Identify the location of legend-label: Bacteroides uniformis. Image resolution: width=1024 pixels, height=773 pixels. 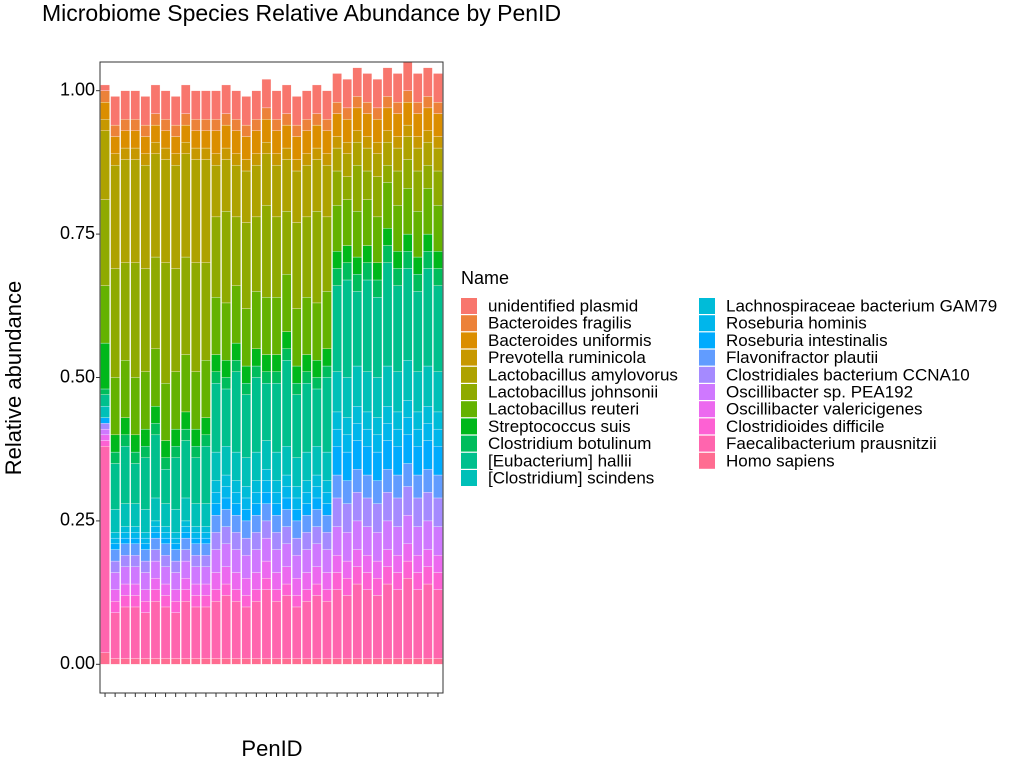
(569, 340).